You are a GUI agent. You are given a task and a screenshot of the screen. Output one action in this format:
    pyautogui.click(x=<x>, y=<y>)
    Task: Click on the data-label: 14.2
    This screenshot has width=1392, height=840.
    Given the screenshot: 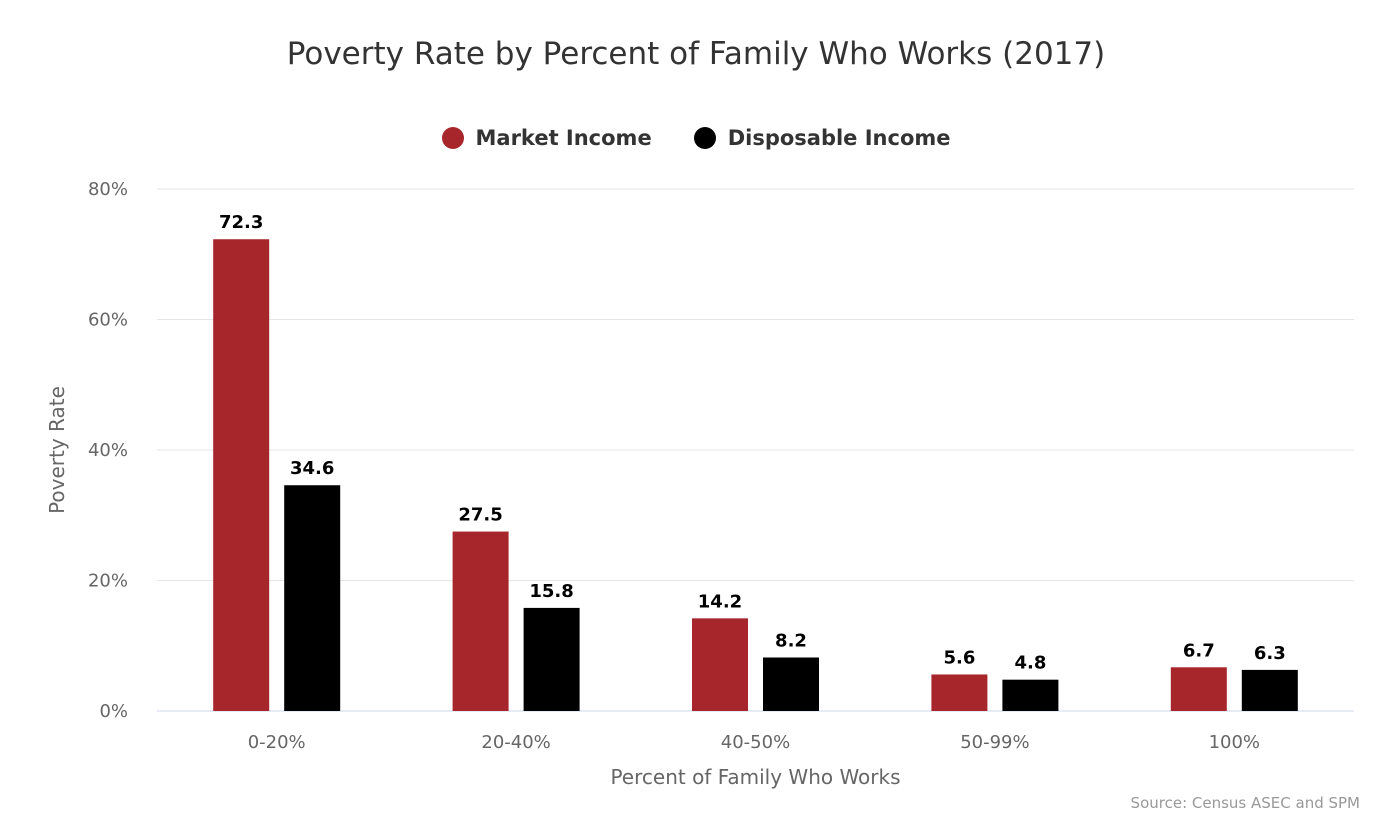 What is the action you would take?
    pyautogui.click(x=720, y=601)
    